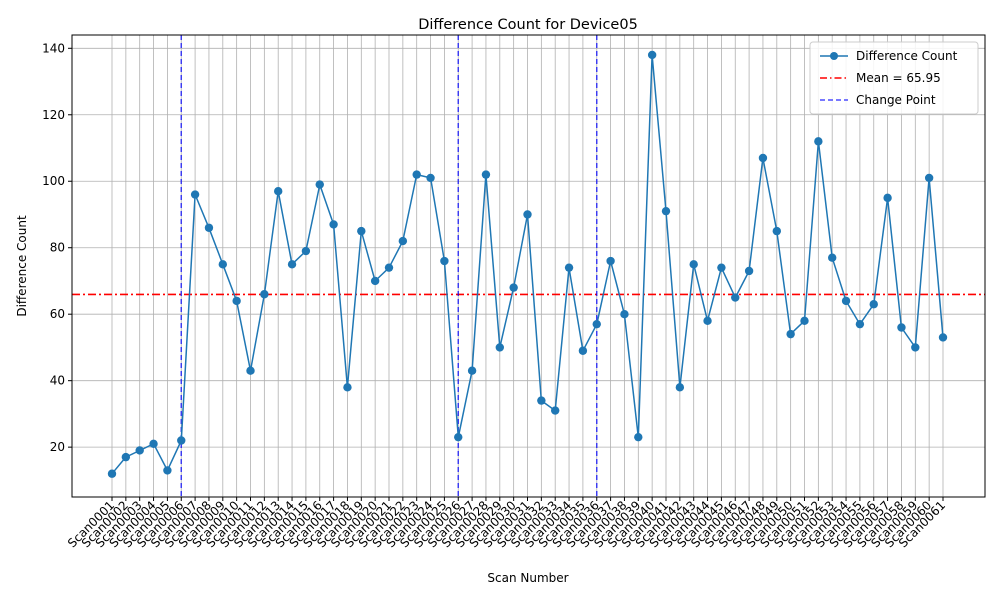 The height and width of the screenshot is (600, 1000). I want to click on legend-box, so click(894, 78).